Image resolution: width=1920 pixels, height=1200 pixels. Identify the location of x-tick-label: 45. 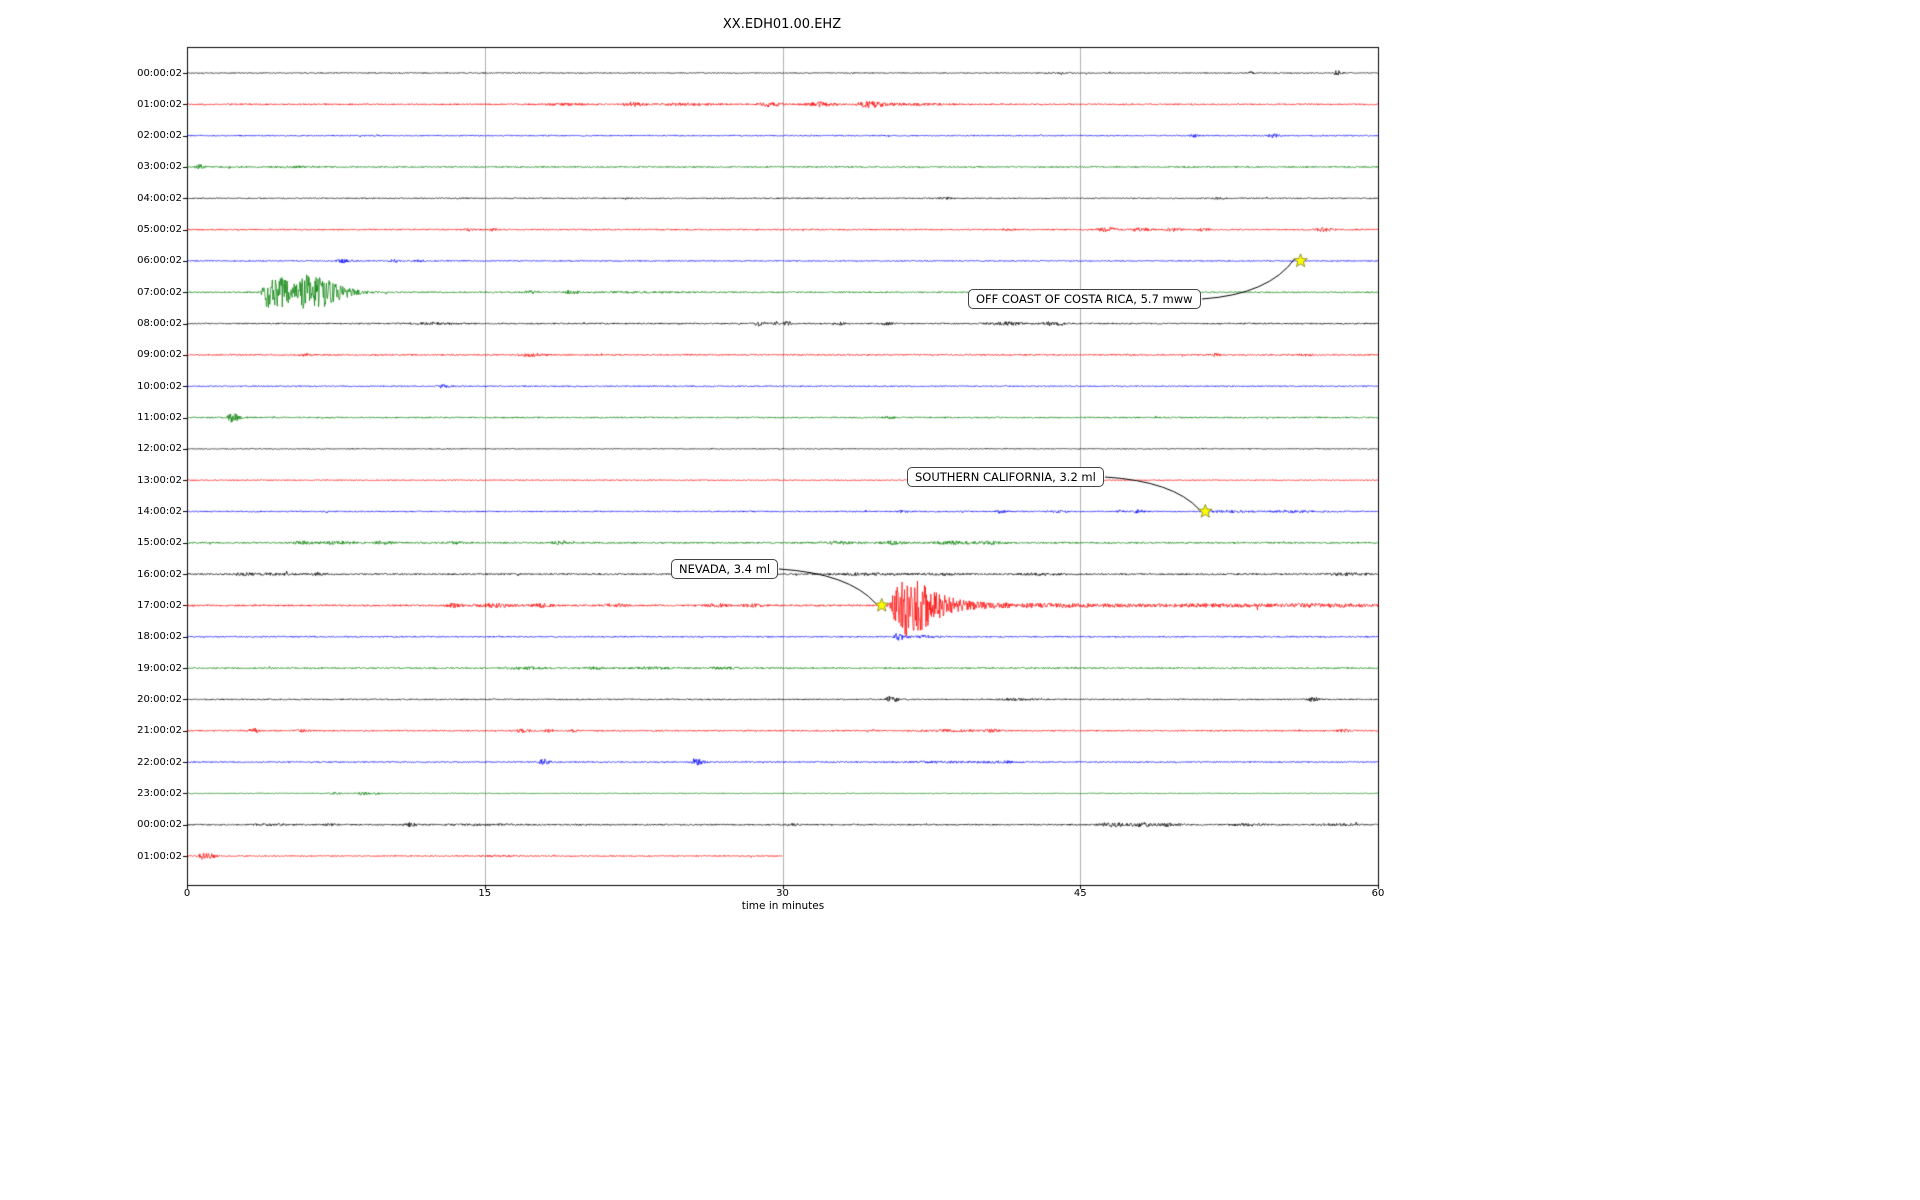
(1080, 893).